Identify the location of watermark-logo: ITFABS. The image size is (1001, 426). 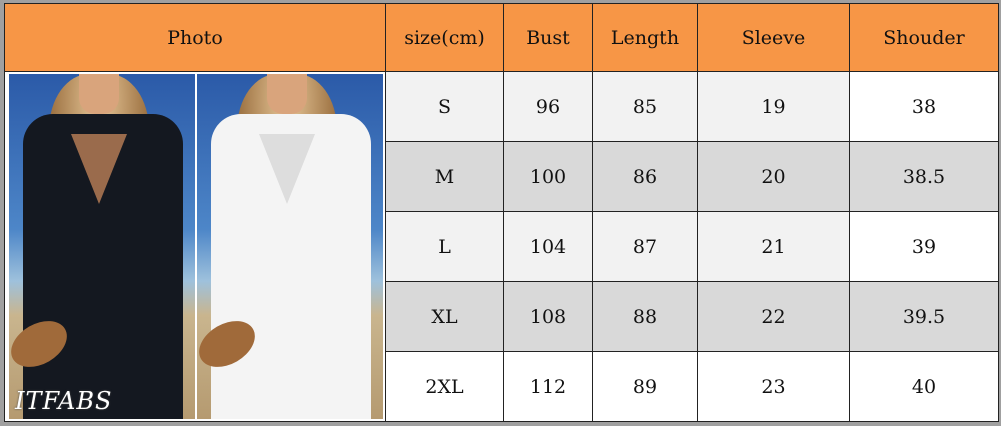
(64, 401).